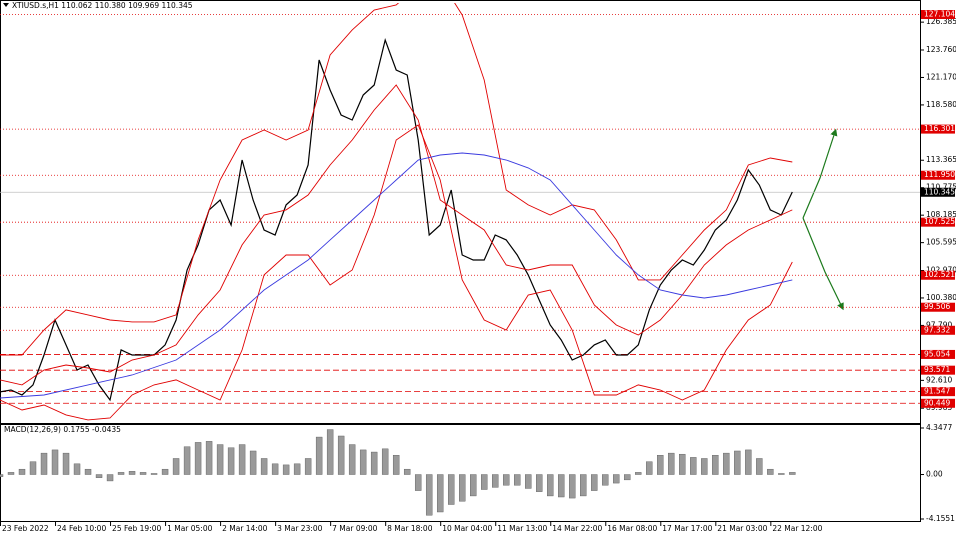 The image size is (956, 535). What do you see at coordinates (62, 429) in the screenshot?
I see `macd-title: MACD(12,26,9) 0.1755 -0.0435` at bounding box center [62, 429].